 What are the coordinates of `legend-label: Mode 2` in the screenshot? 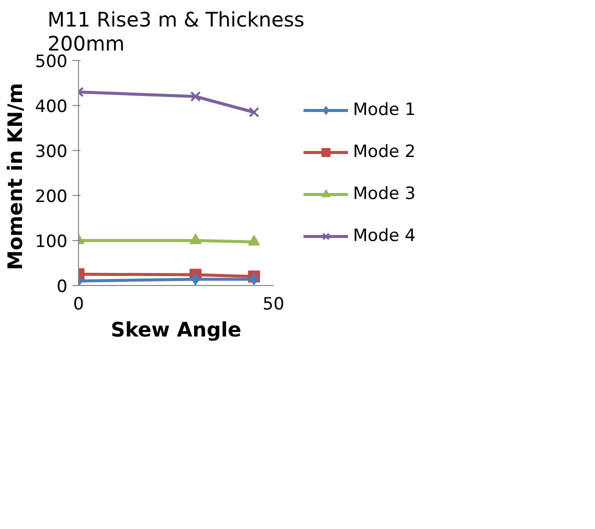 It's located at (384, 152).